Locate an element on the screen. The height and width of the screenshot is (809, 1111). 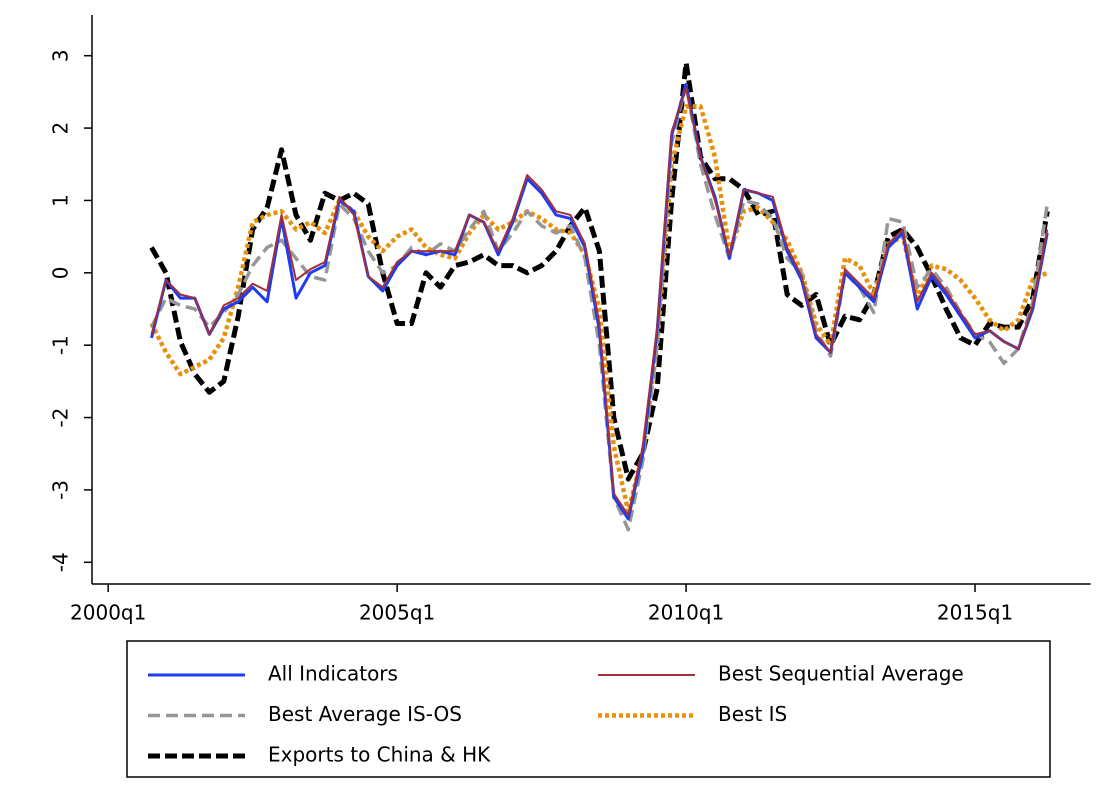
x-tick-label: 2000q1 is located at coordinates (108, 613).